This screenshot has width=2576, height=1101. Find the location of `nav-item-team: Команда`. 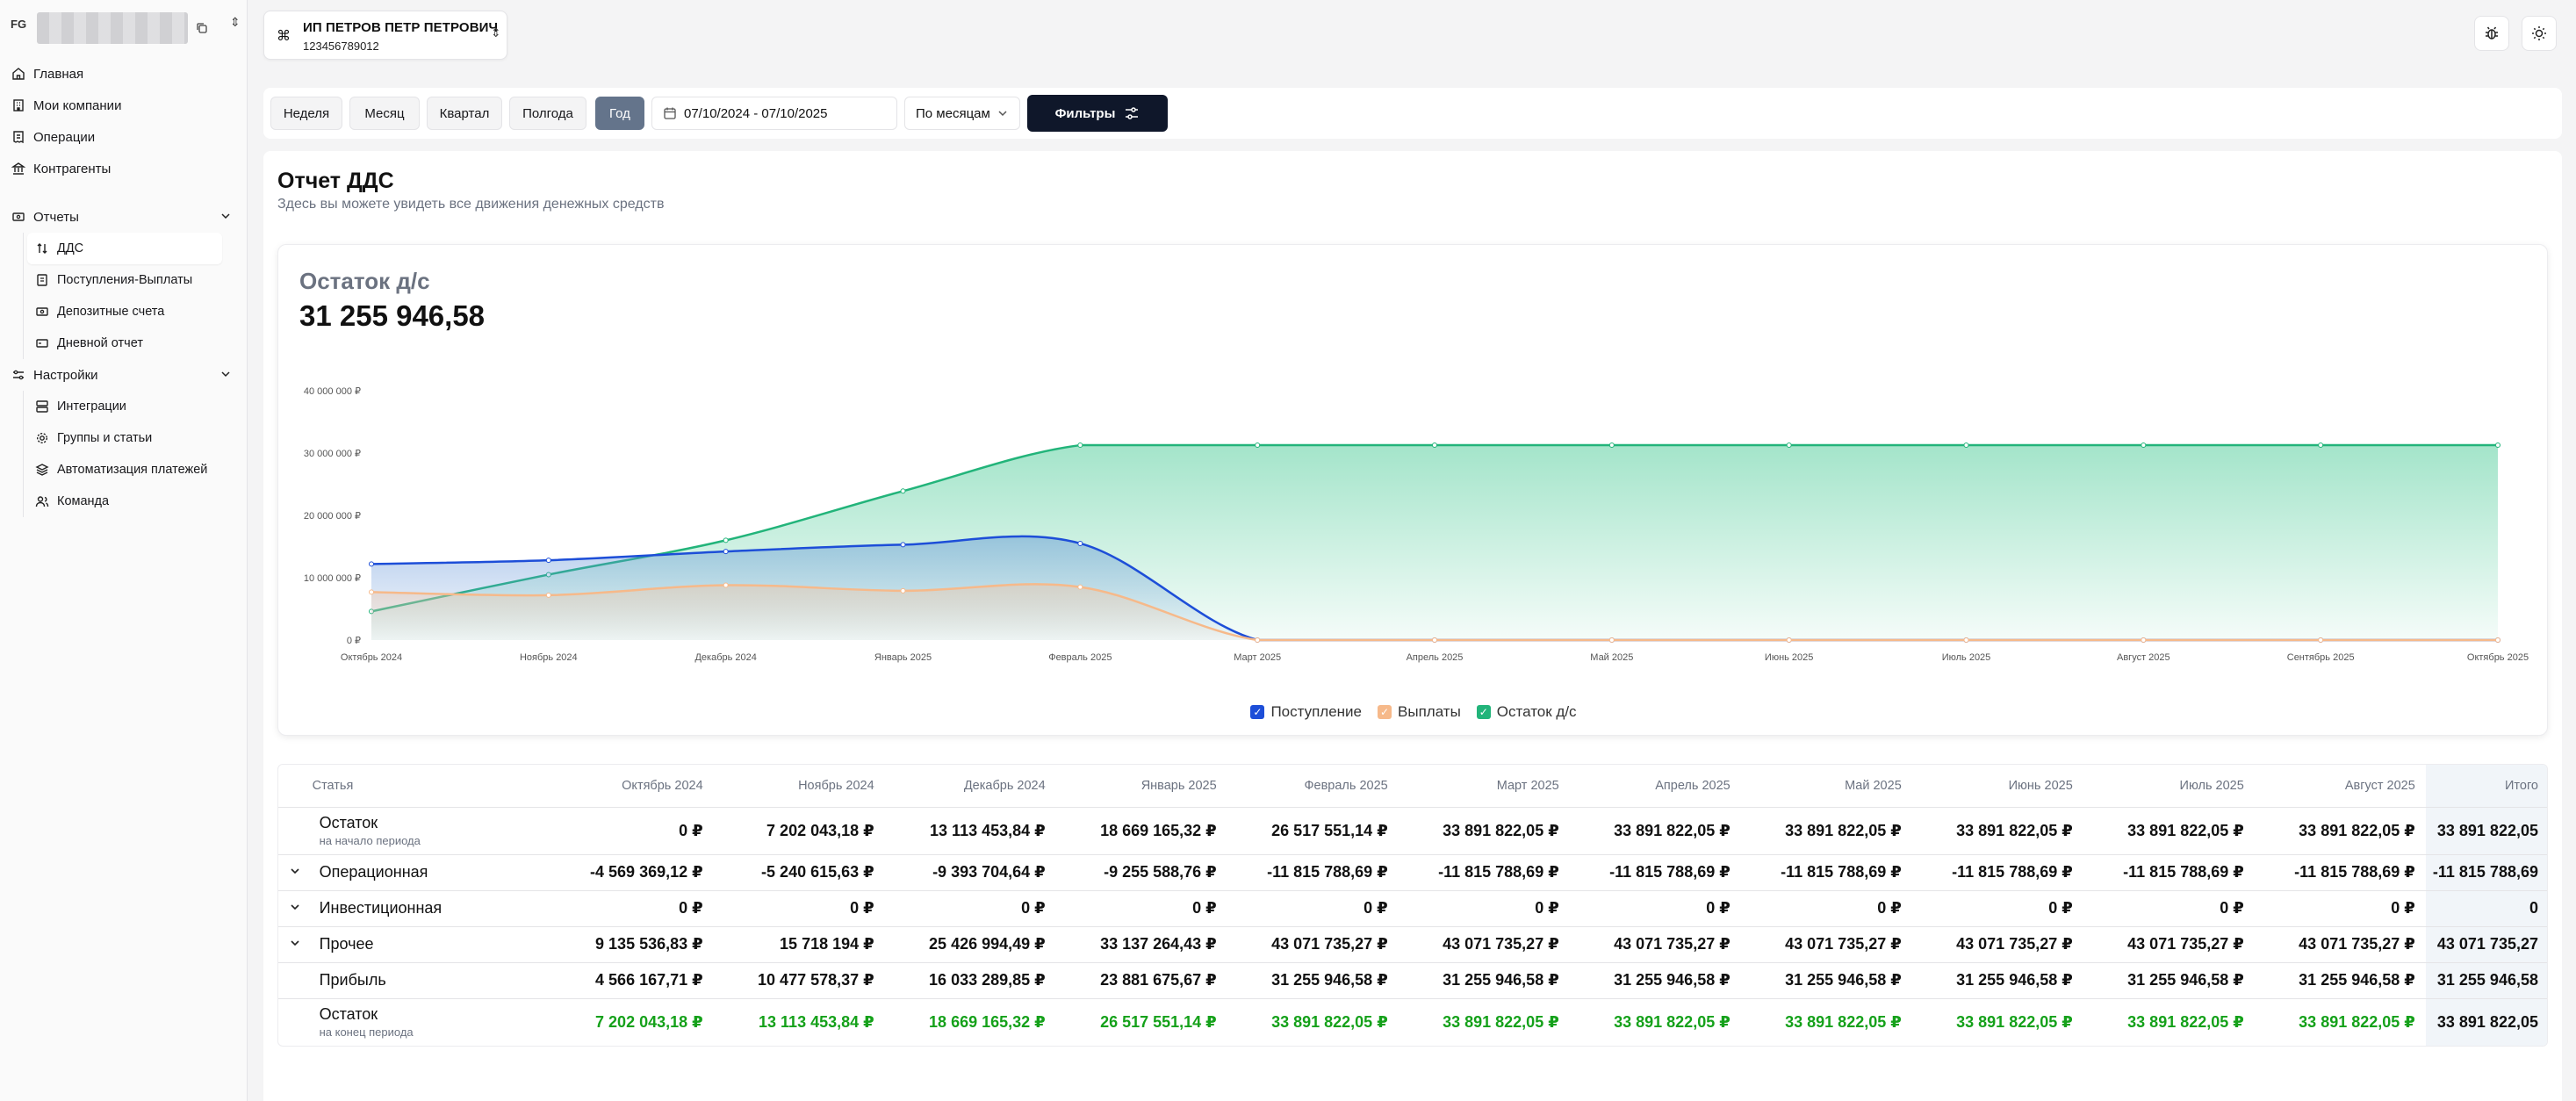

nav-item-team: Команда is located at coordinates (126, 501).